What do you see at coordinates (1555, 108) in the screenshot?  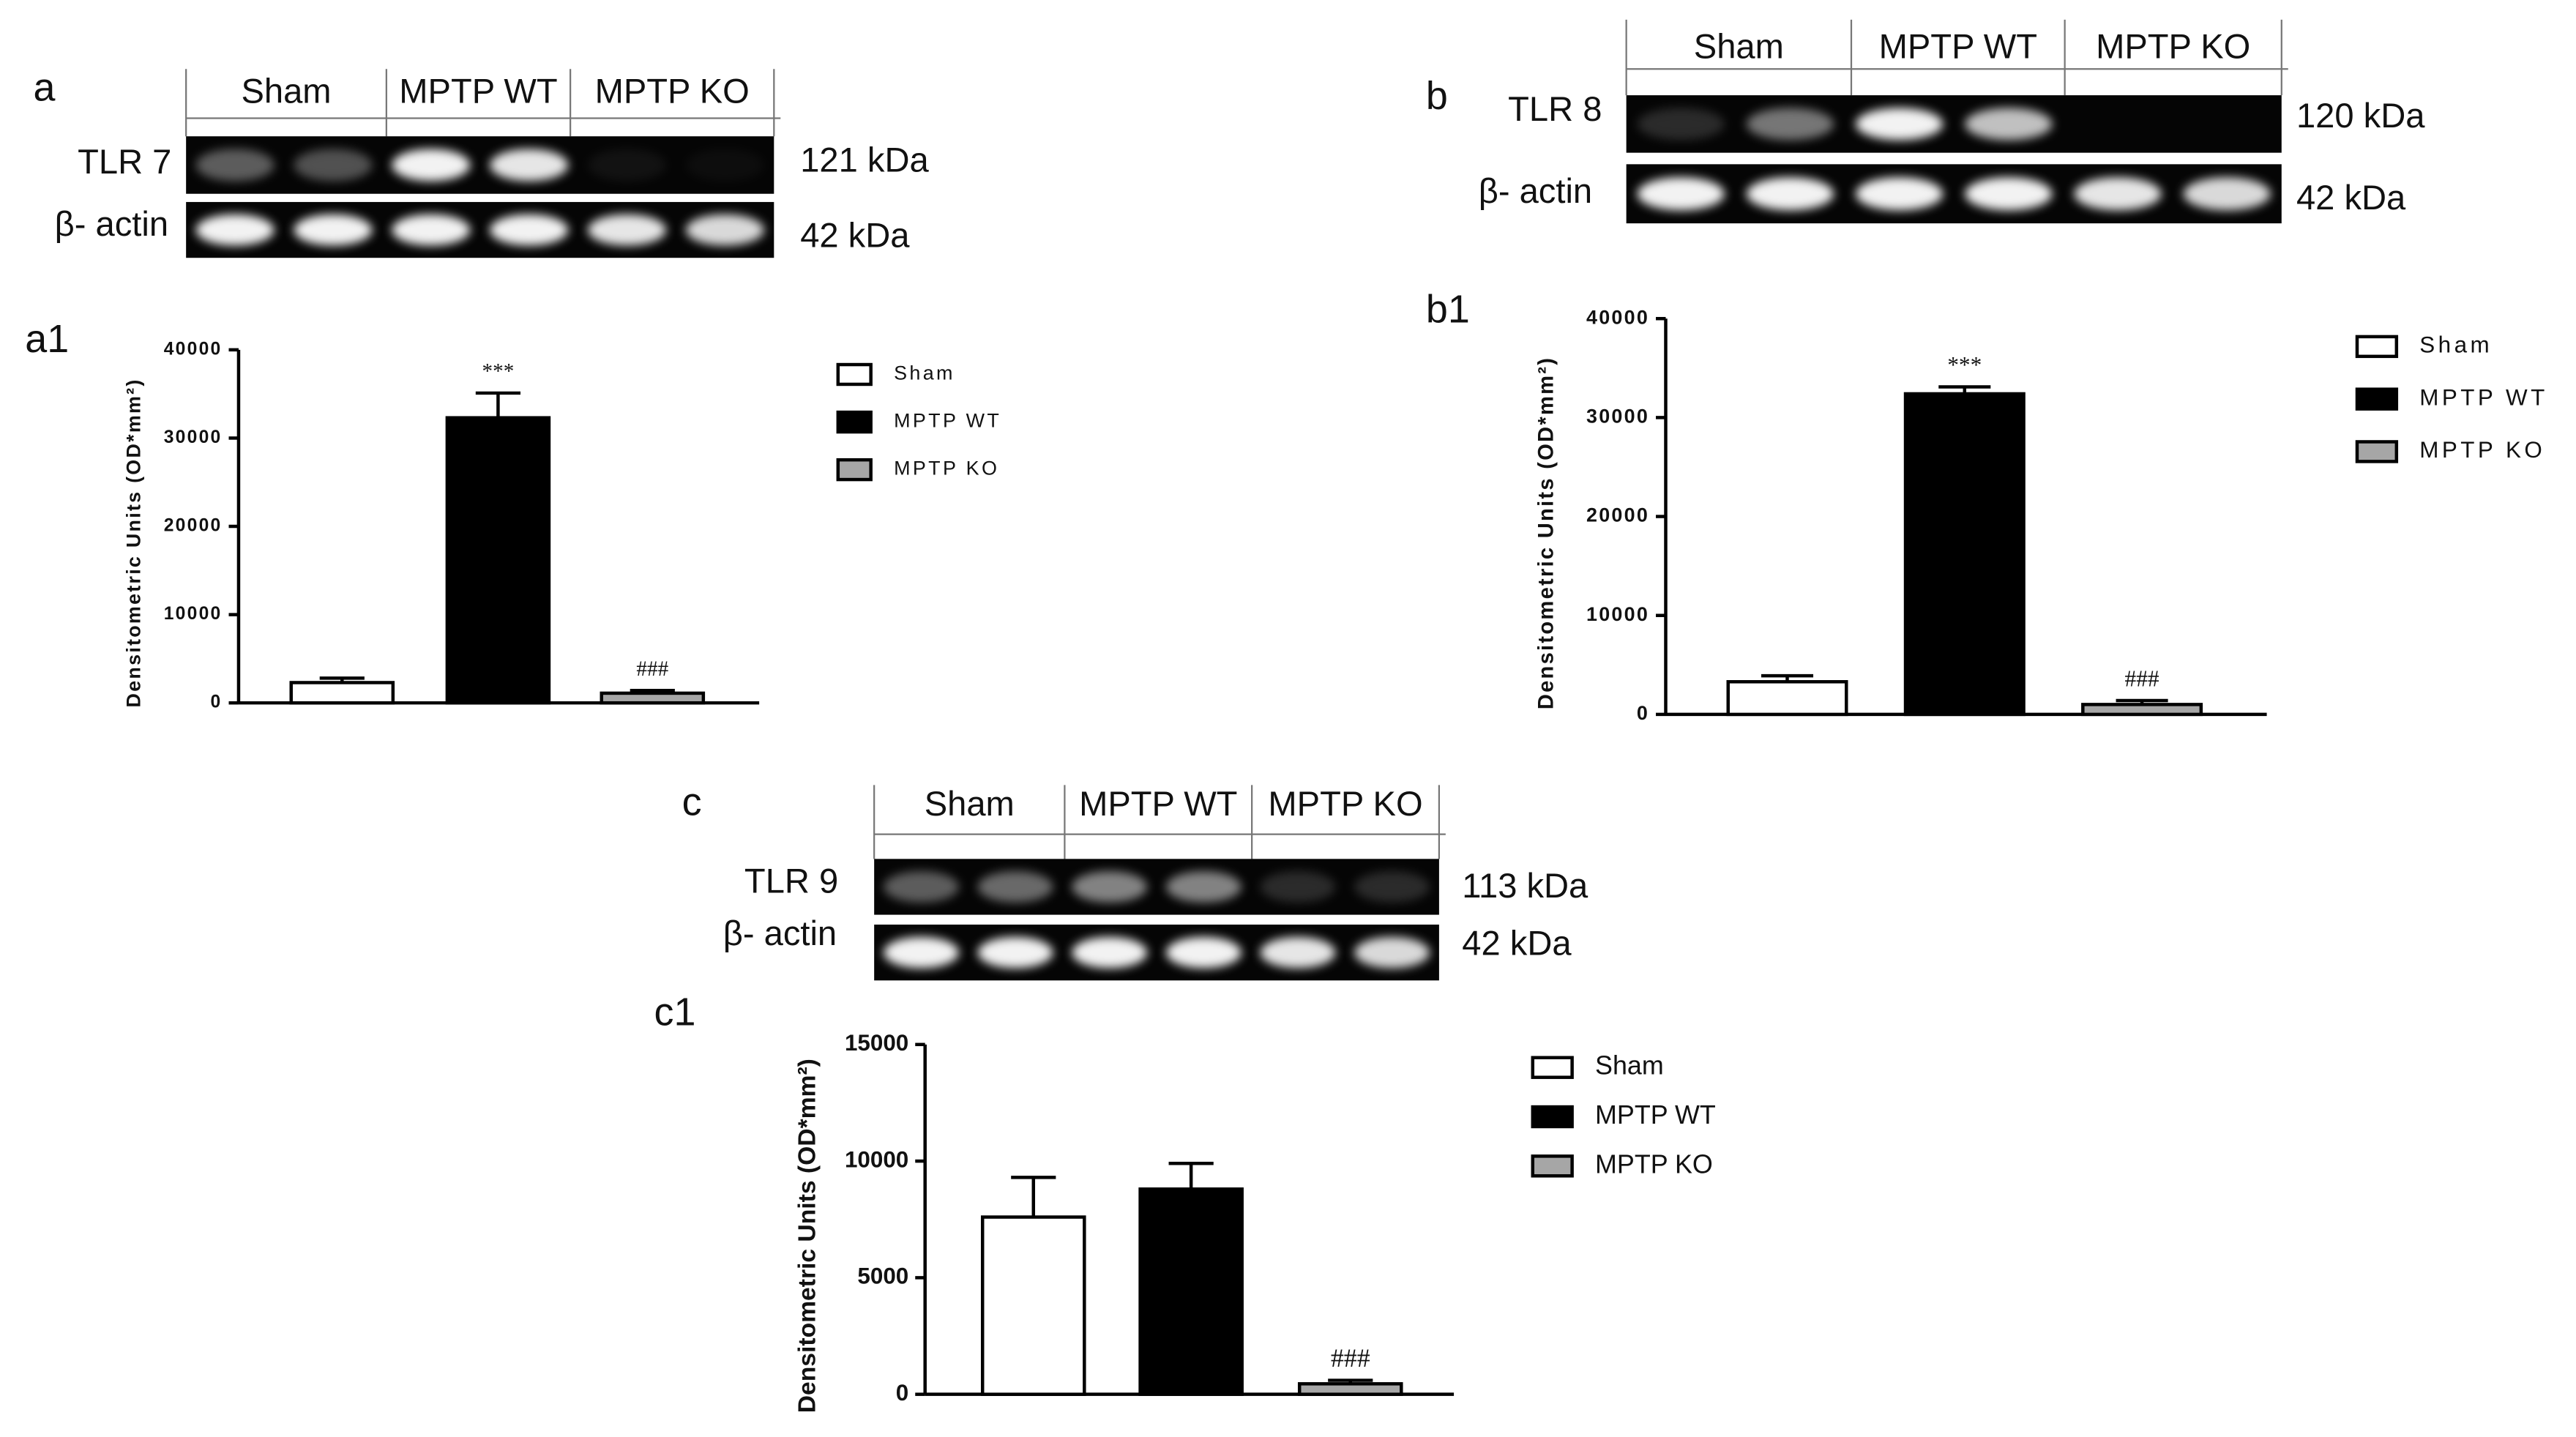 I see `protein-label: TLR 8` at bounding box center [1555, 108].